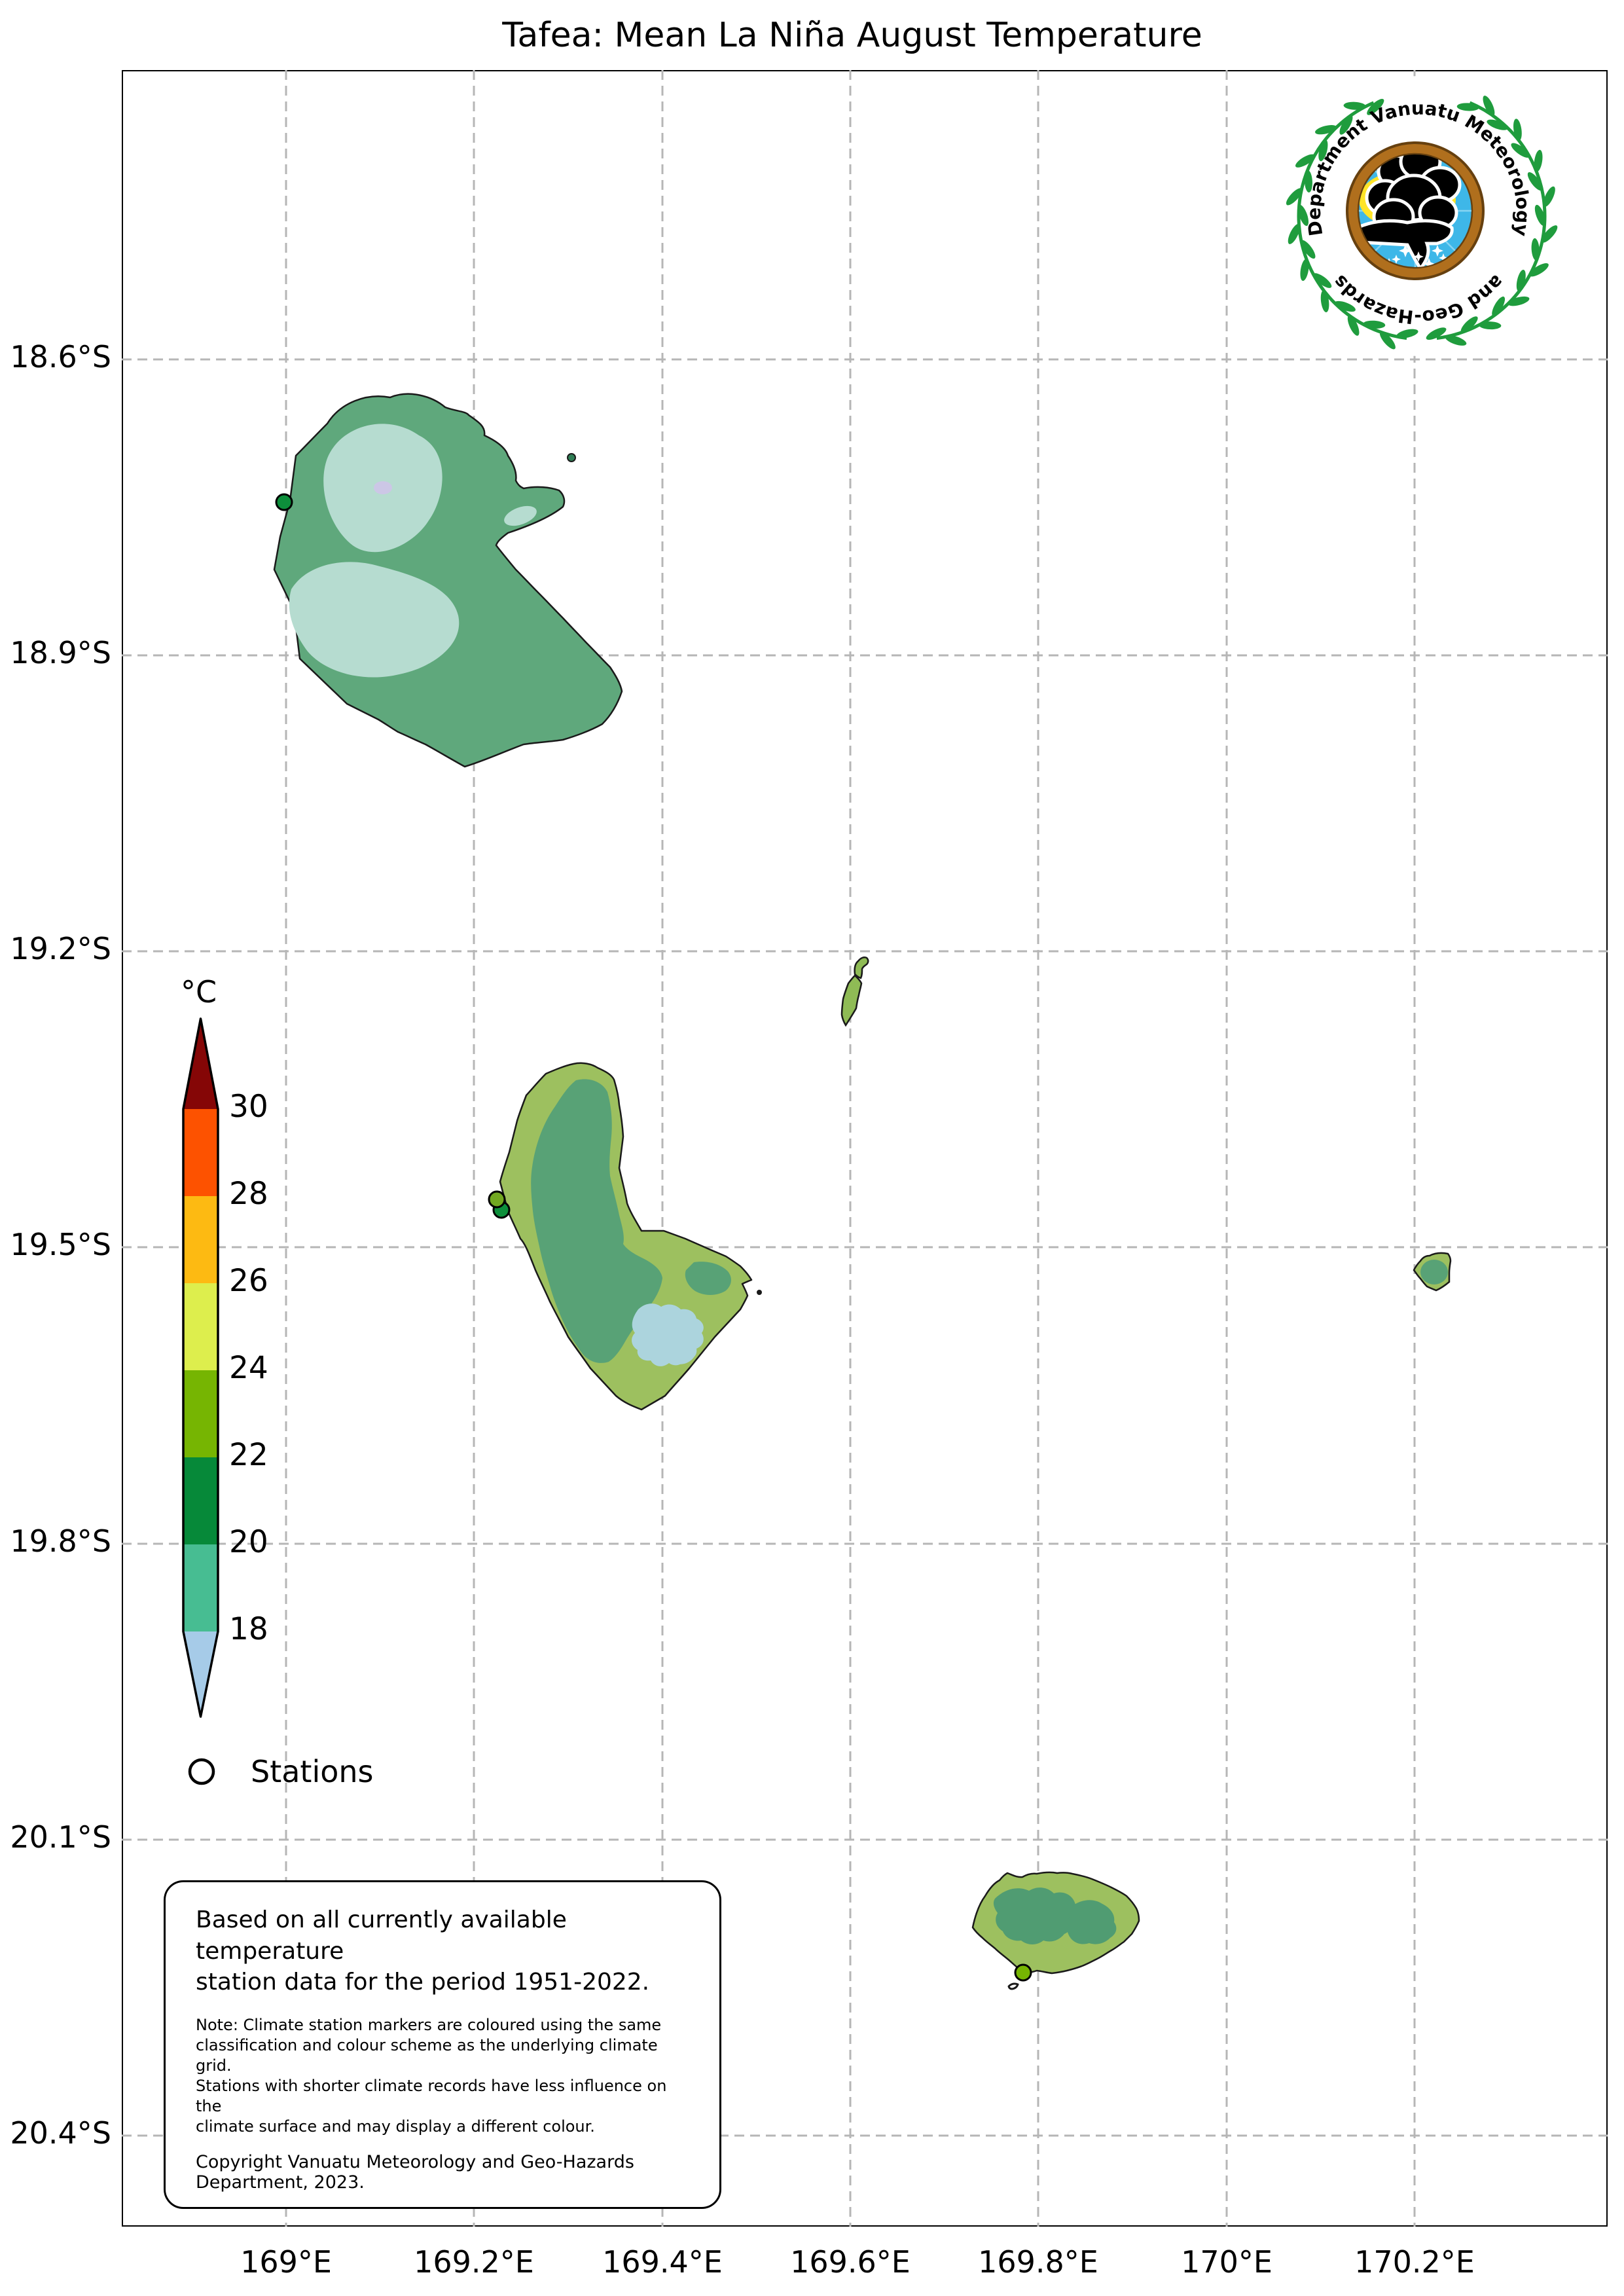  Describe the element at coordinates (200, 1674) in the screenshot. I see `colorbar-seg-below` at that location.